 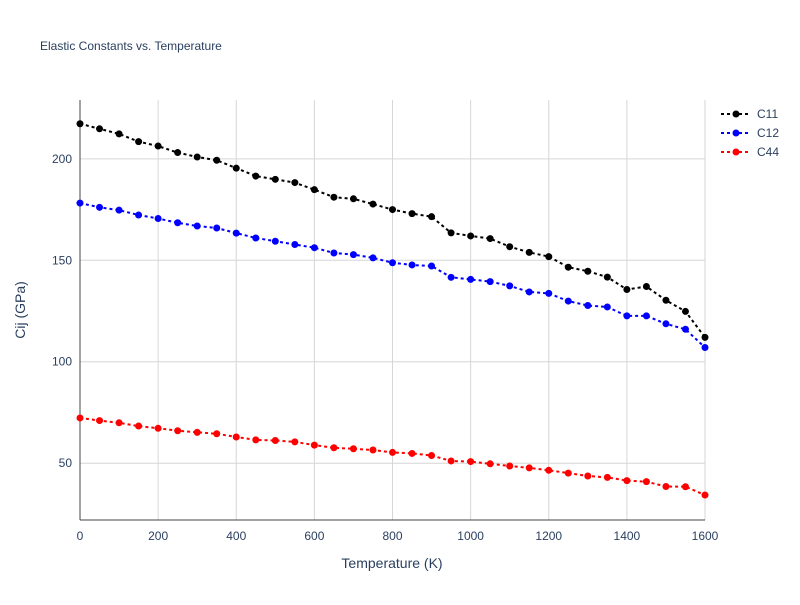 I want to click on legend-item-c12: C12, so click(x=750, y=133).